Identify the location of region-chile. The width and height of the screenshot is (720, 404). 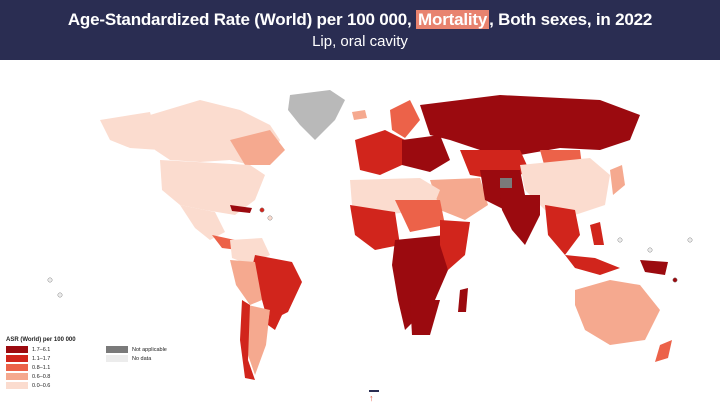
(247, 340).